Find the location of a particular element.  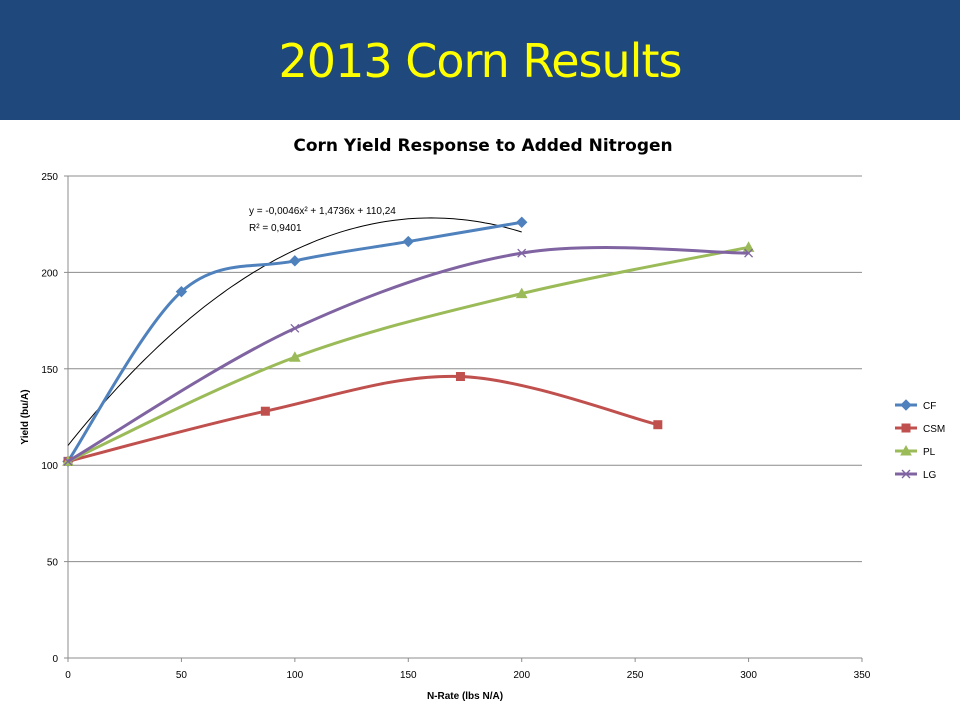

y-tick-label-250: 250 is located at coordinates (49, 177).